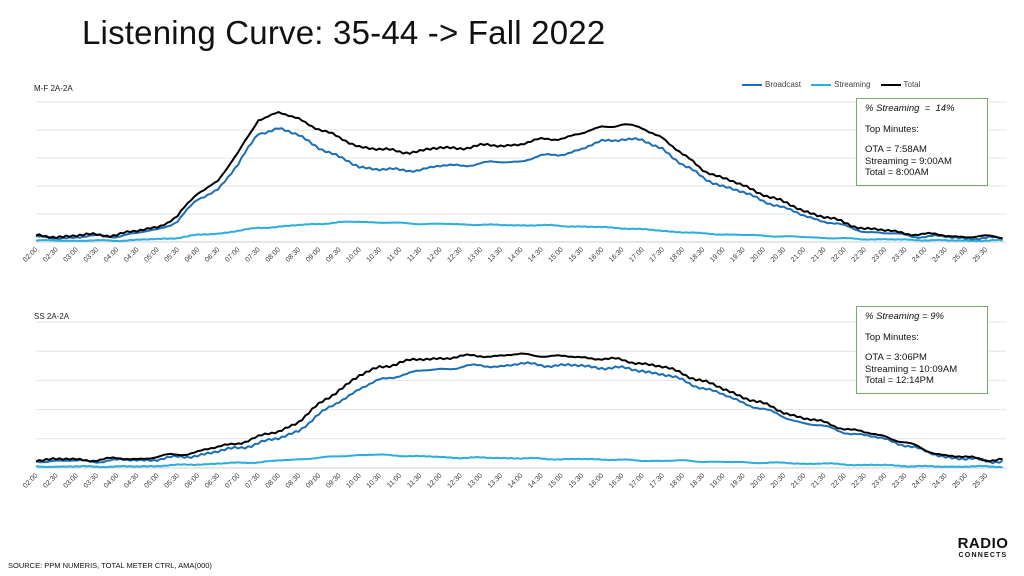  I want to click on x-tick-label: 11:30, so click(414, 480).